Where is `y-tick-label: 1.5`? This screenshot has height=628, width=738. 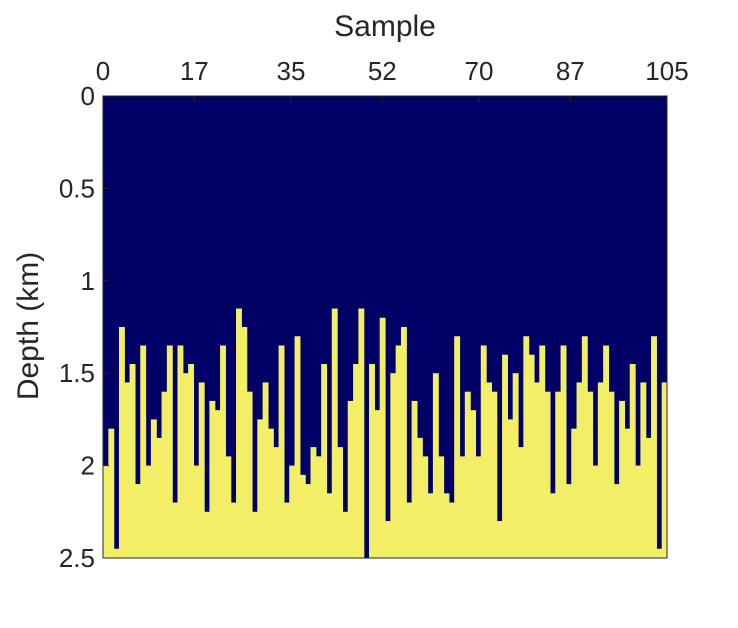
y-tick-label: 1.5 is located at coordinates (77, 373).